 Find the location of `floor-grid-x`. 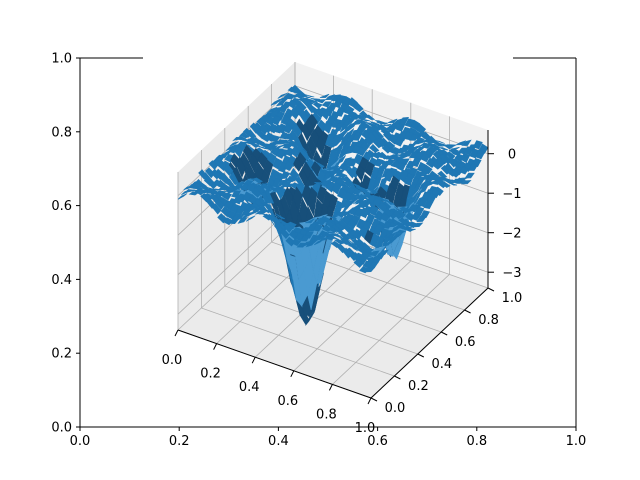

floor-grid-x is located at coordinates (391, 329).